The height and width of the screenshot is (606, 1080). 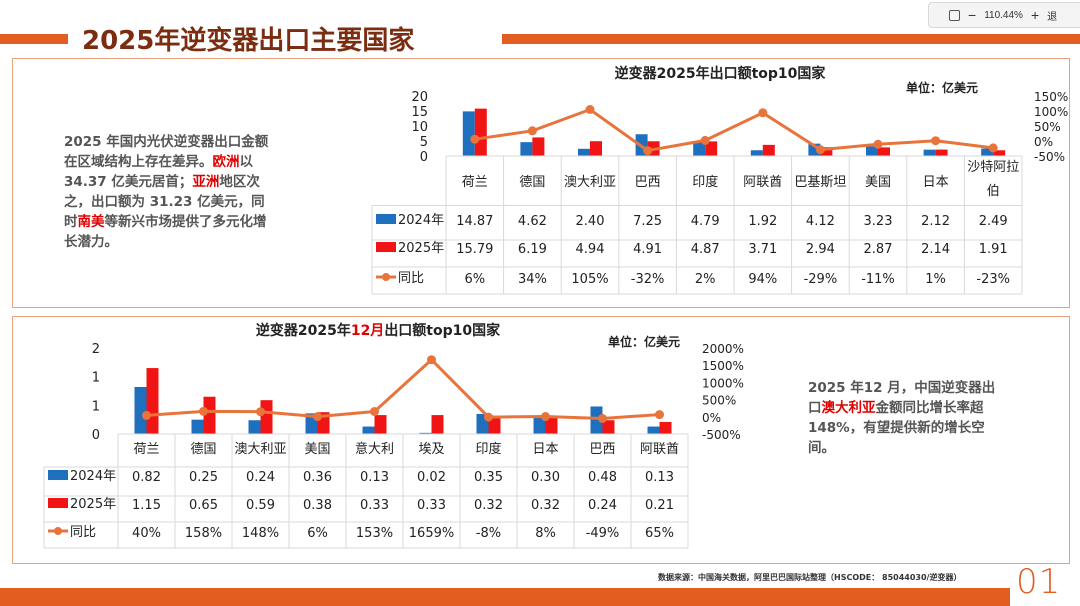 I want to click on page-number: 01, so click(x=1039, y=582).